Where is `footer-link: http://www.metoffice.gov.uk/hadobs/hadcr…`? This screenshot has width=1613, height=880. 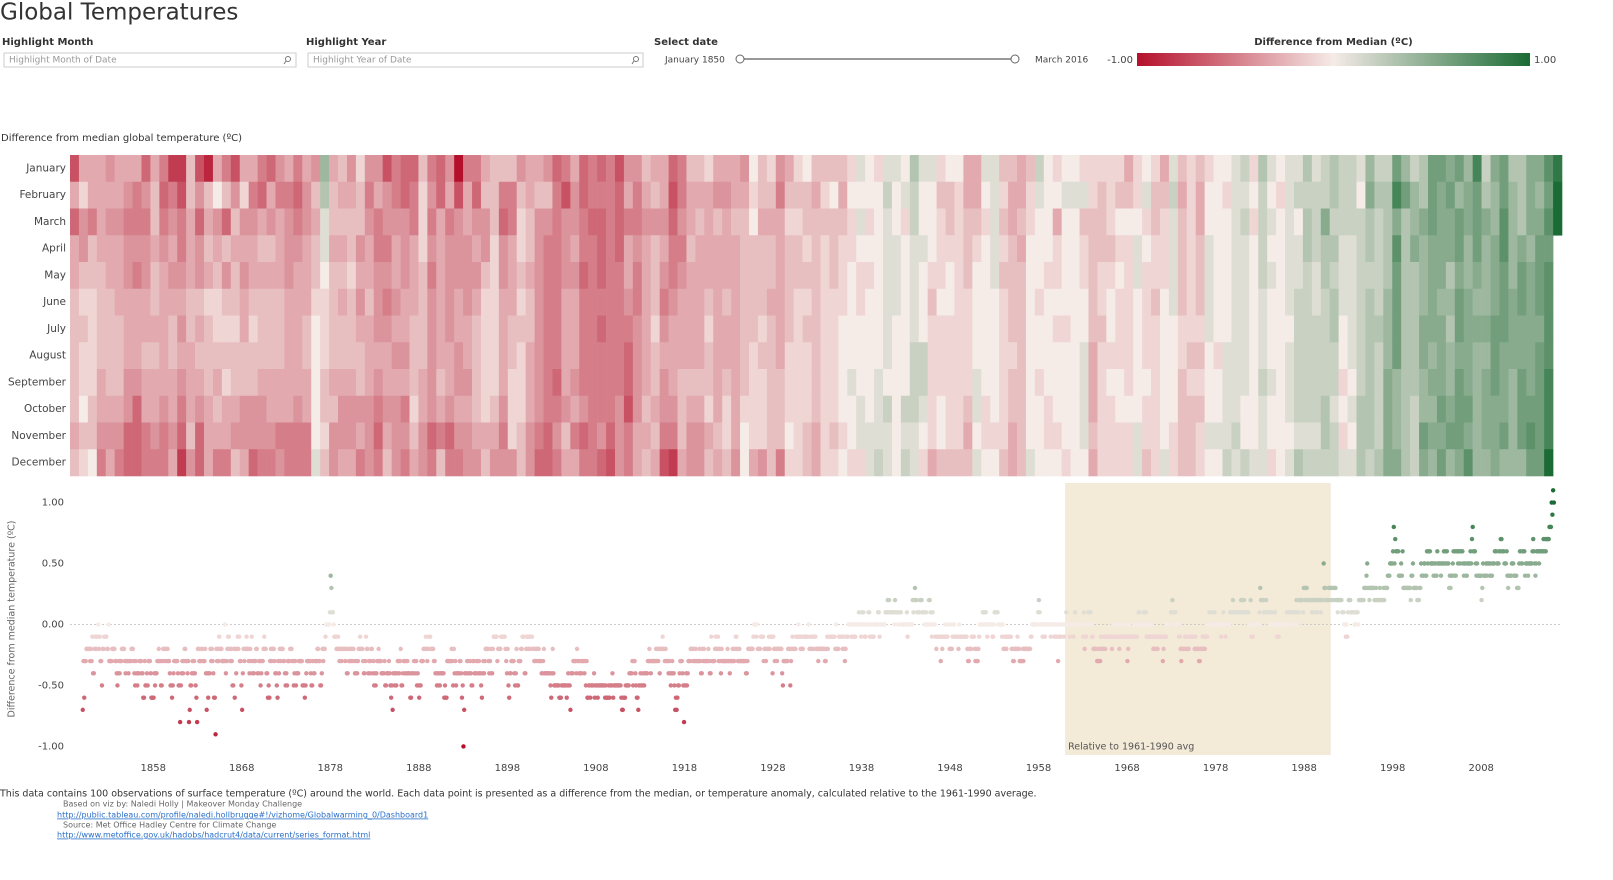
footer-link: http://www.metoffice.gov.uk/hadobs/hadcr… is located at coordinates (213, 835).